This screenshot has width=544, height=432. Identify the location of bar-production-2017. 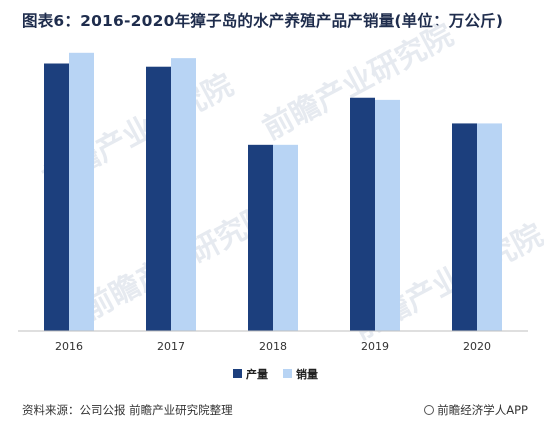
(158, 199).